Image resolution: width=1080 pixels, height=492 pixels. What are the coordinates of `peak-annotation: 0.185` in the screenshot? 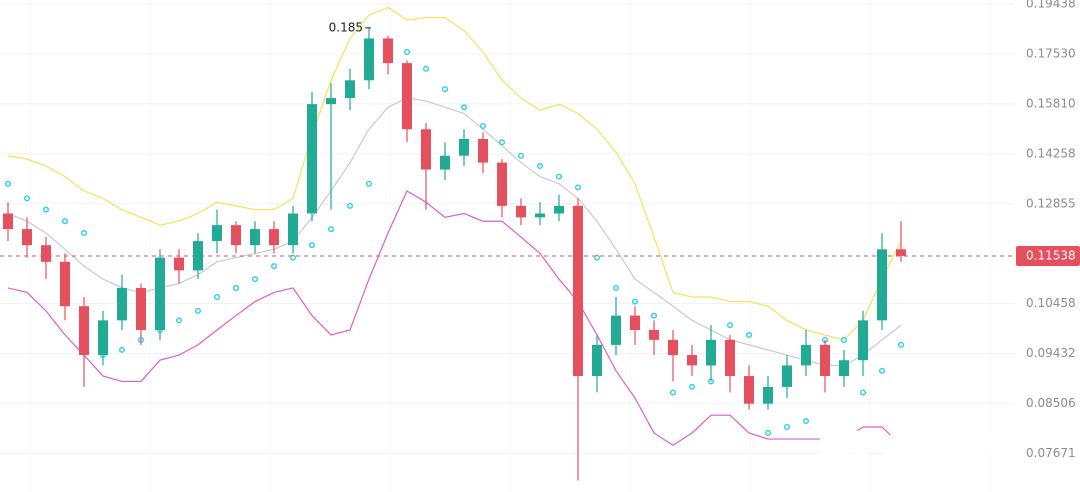 It's located at (346, 27).